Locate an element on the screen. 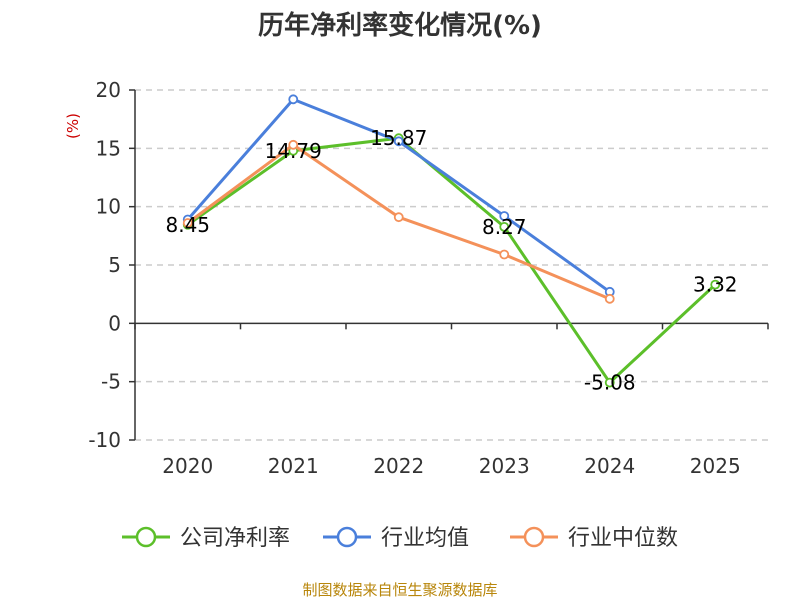  data-label: -5.08 is located at coordinates (610, 383).